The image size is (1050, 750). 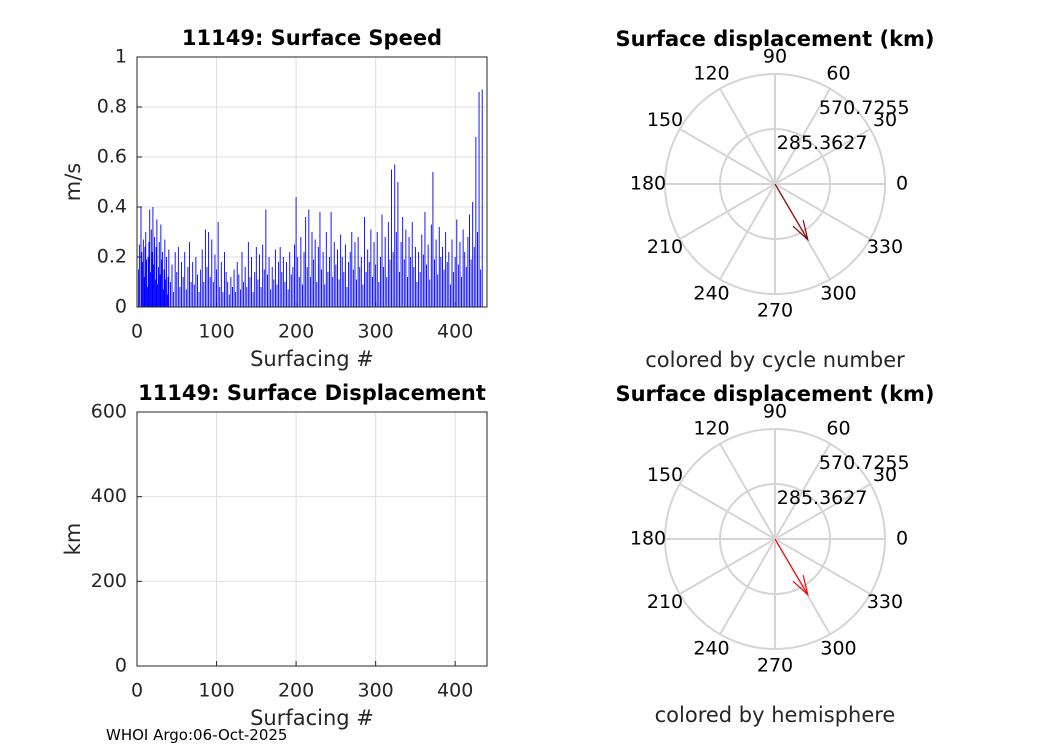 I want to click on radial-tick-label: 570.7255, so click(x=864, y=463).